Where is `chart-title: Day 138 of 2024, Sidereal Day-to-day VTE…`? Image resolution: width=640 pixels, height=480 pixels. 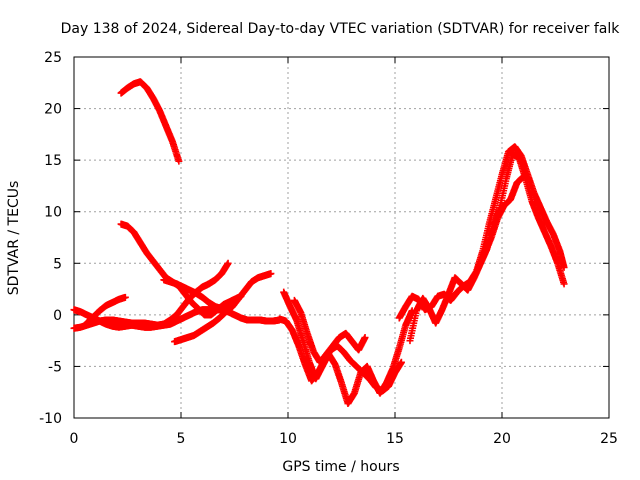 chart-title: Day 138 of 2024, Sidereal Day-to-day VTE… is located at coordinates (341, 29).